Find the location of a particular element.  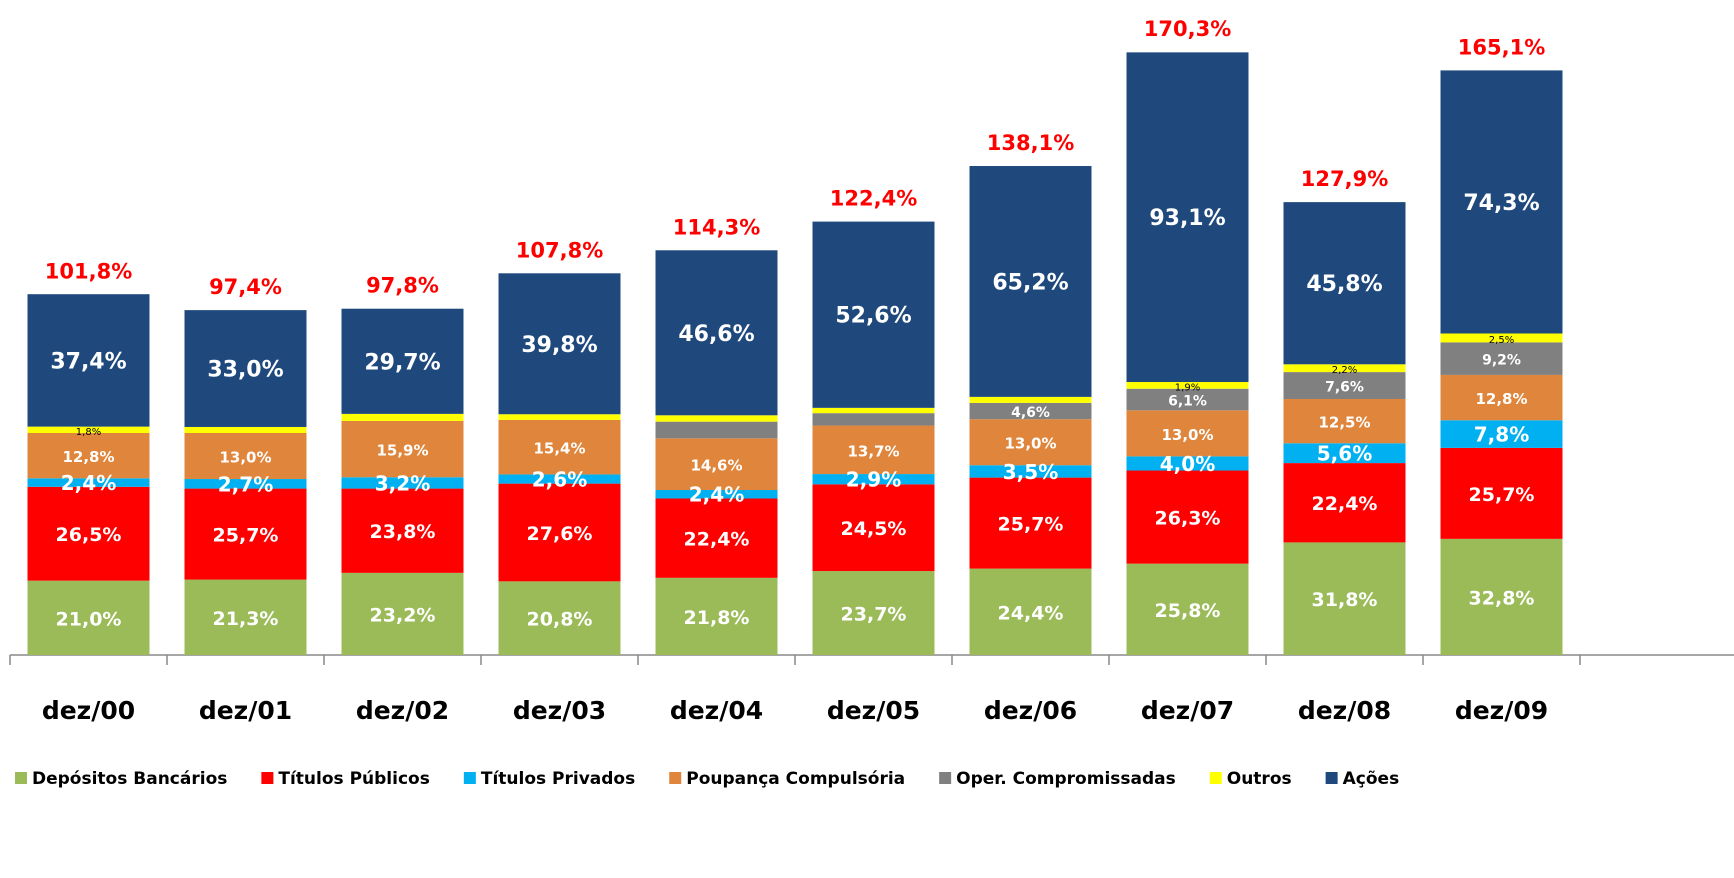

data-label: 3,5% is located at coordinates (1030, 472).